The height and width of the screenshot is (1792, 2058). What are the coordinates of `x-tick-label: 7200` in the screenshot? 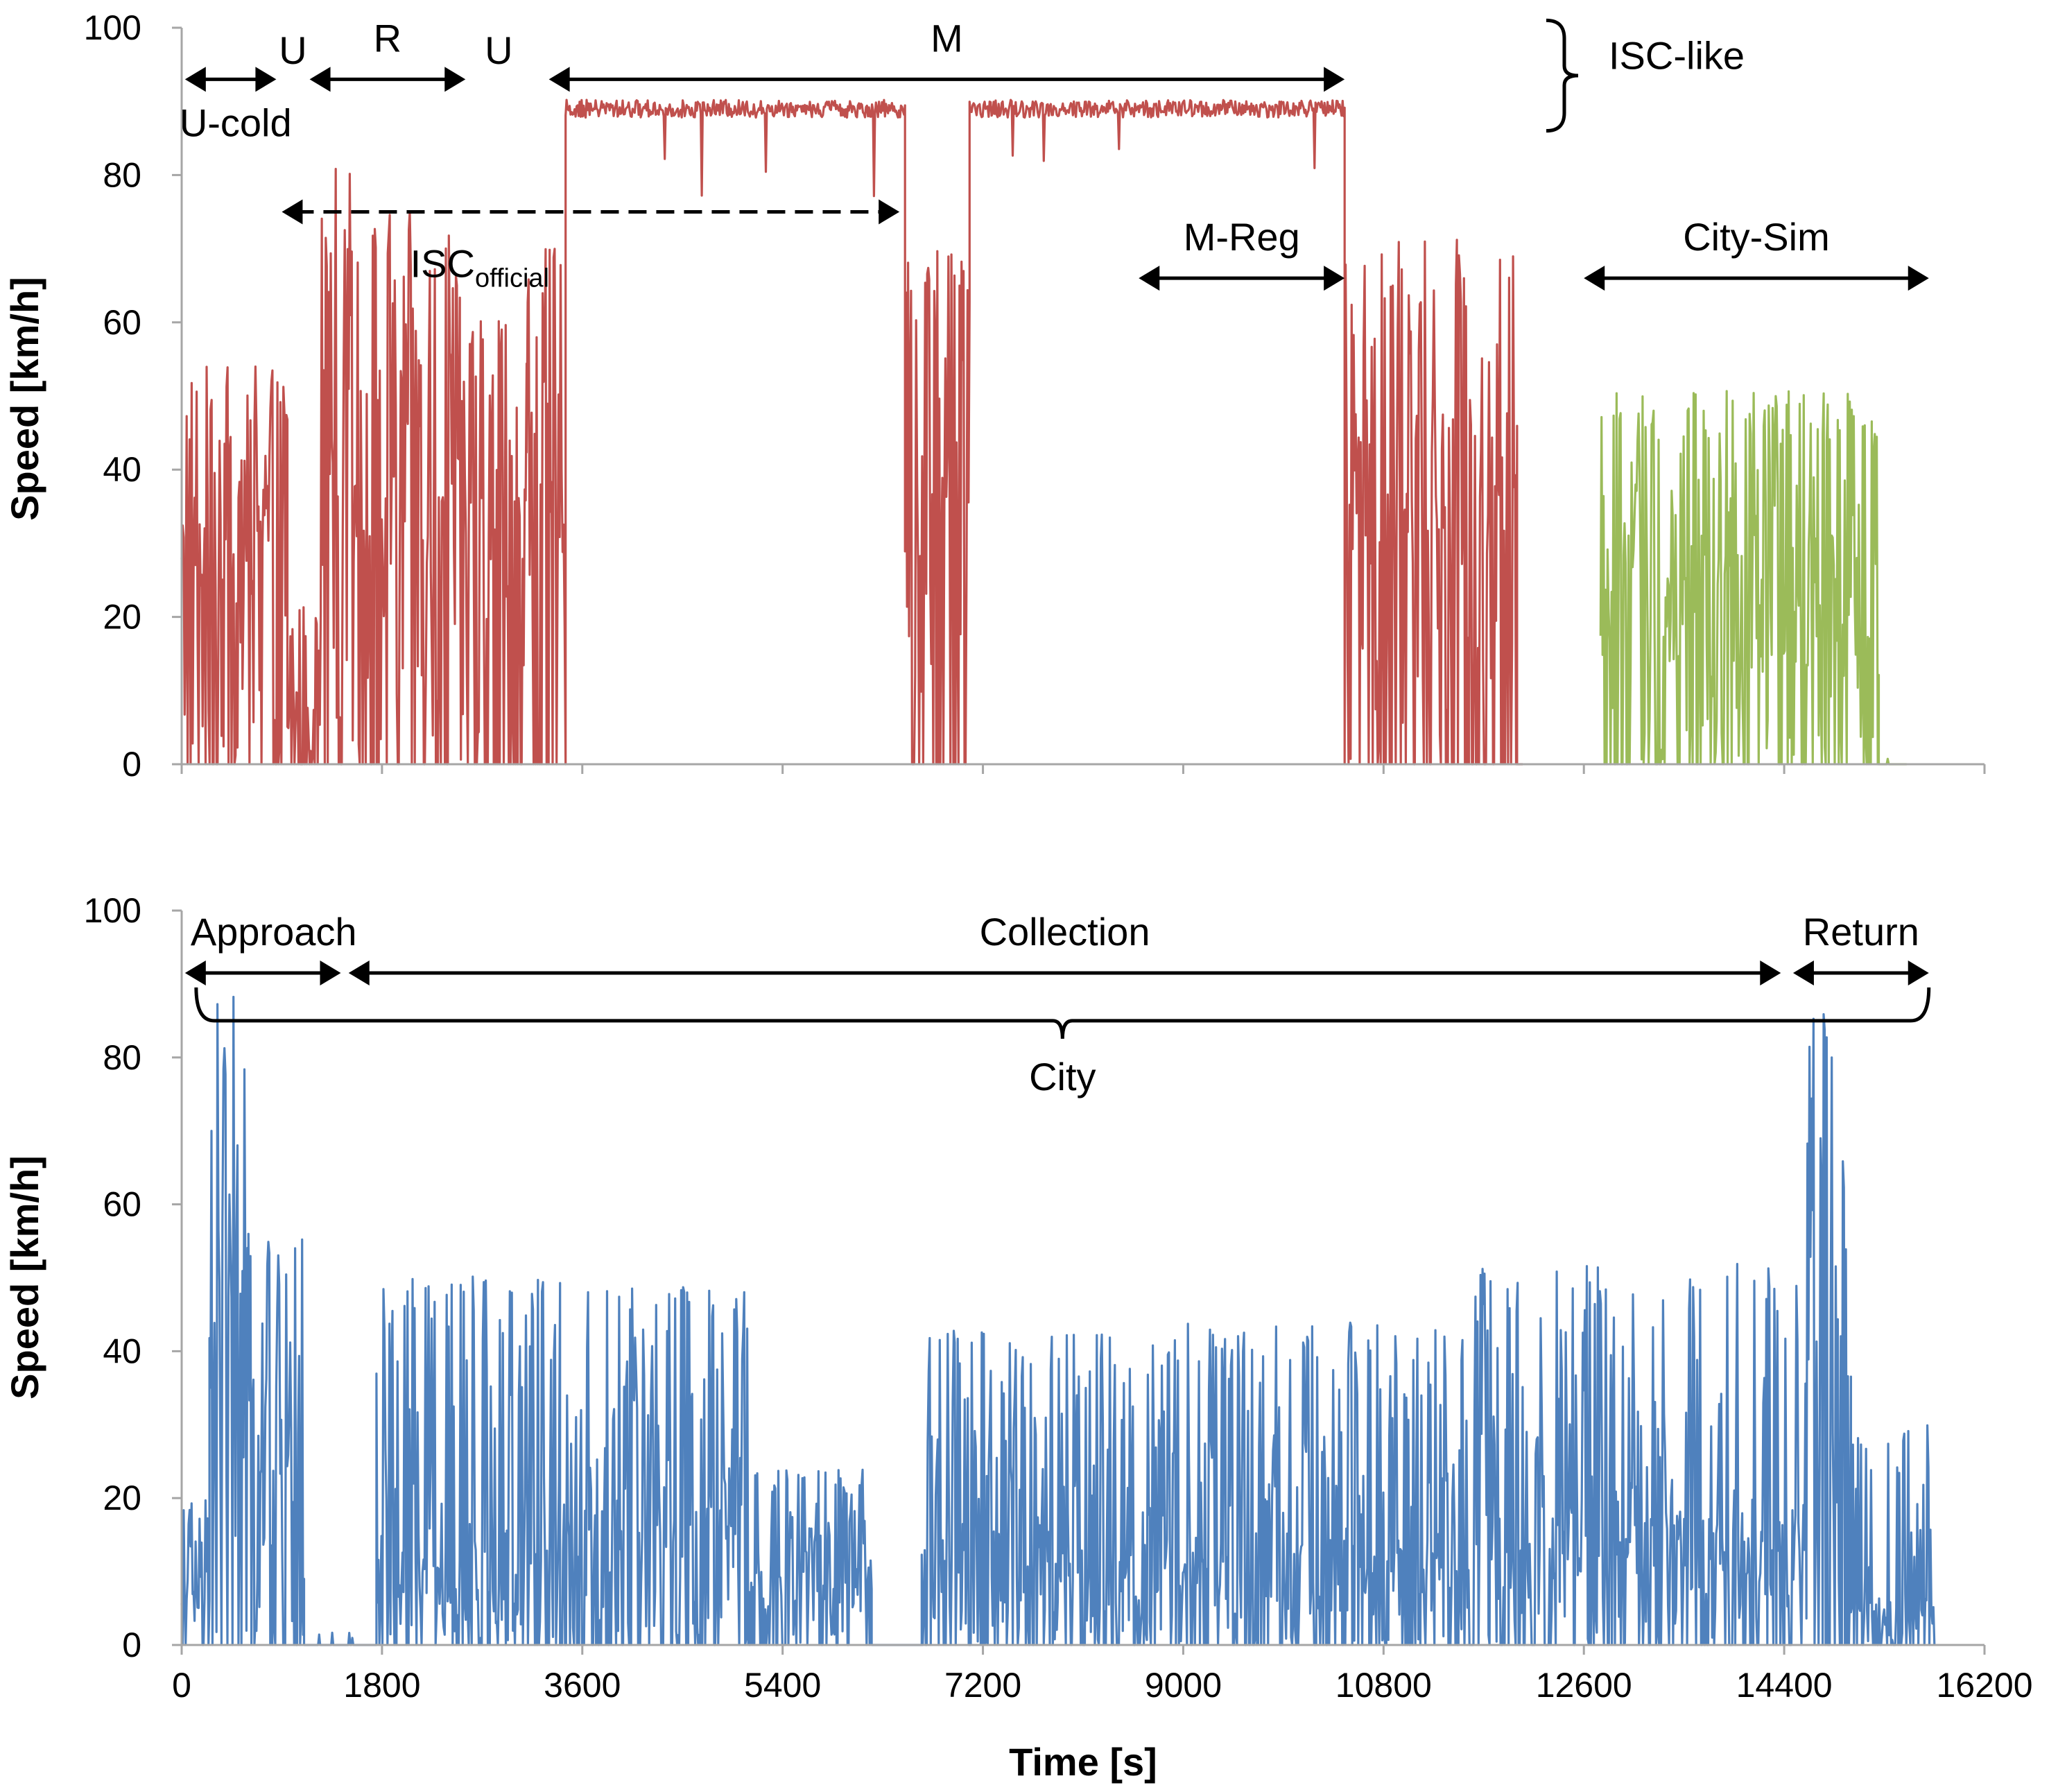 It's located at (982, 1686).